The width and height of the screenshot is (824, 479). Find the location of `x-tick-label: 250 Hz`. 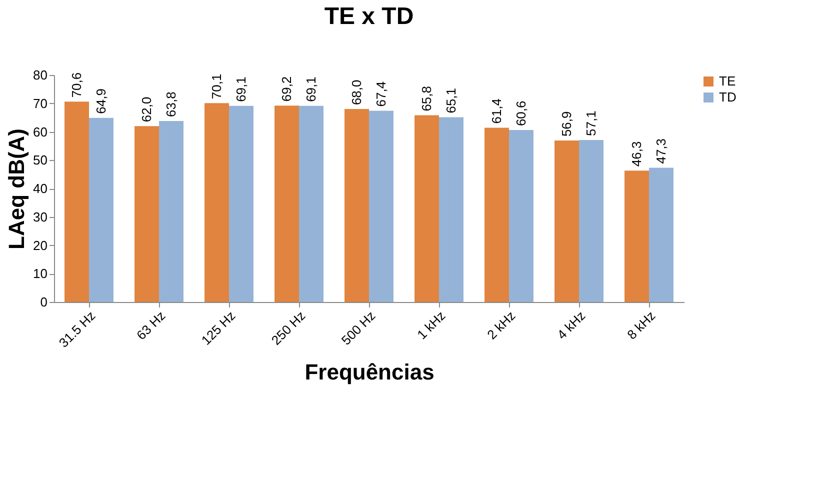

x-tick-label: 250 Hz is located at coordinates (288, 328).